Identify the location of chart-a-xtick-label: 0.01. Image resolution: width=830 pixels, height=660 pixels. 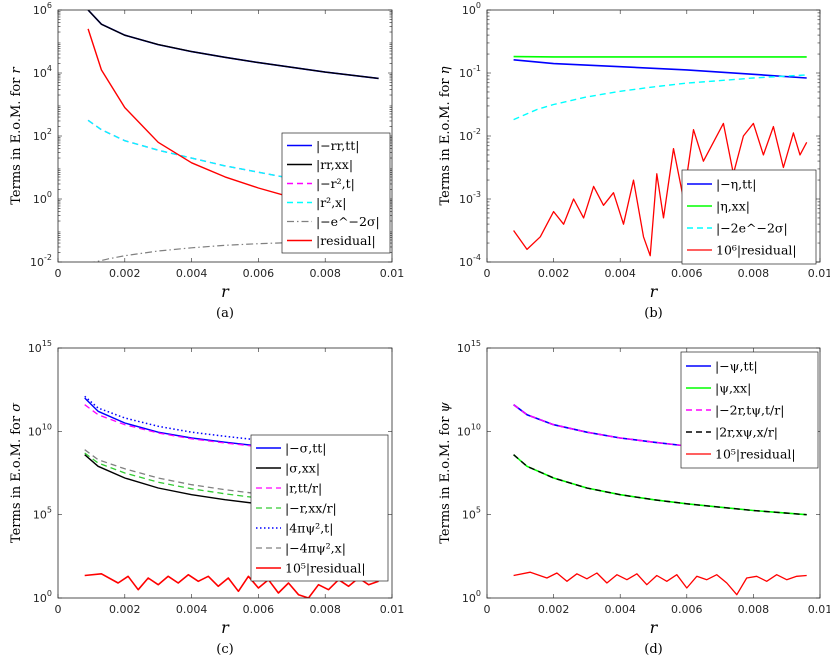
(392, 273).